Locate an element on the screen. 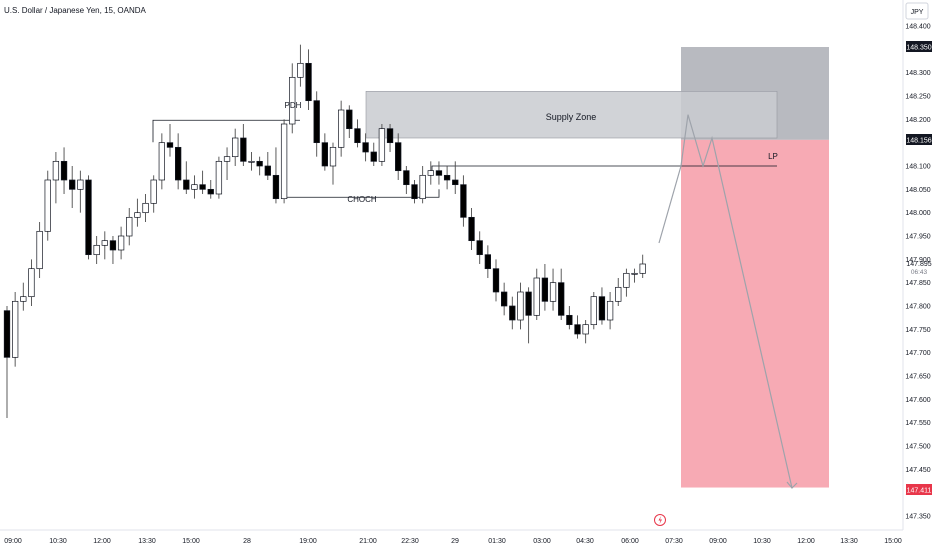 The height and width of the screenshot is (555, 932). y-tick-label: 147.800 is located at coordinates (917, 307).